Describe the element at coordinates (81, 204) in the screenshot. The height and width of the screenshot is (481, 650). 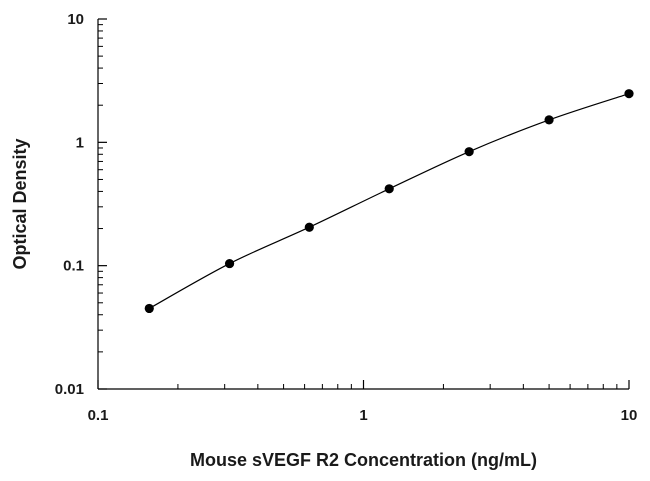
I see `y-axis-ticks: 0.01 0.1 1 10` at that location.